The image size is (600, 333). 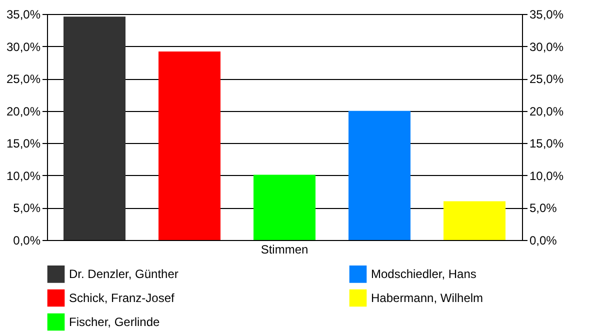 I want to click on y-tick-label: 30,0%, so click(x=23, y=47).